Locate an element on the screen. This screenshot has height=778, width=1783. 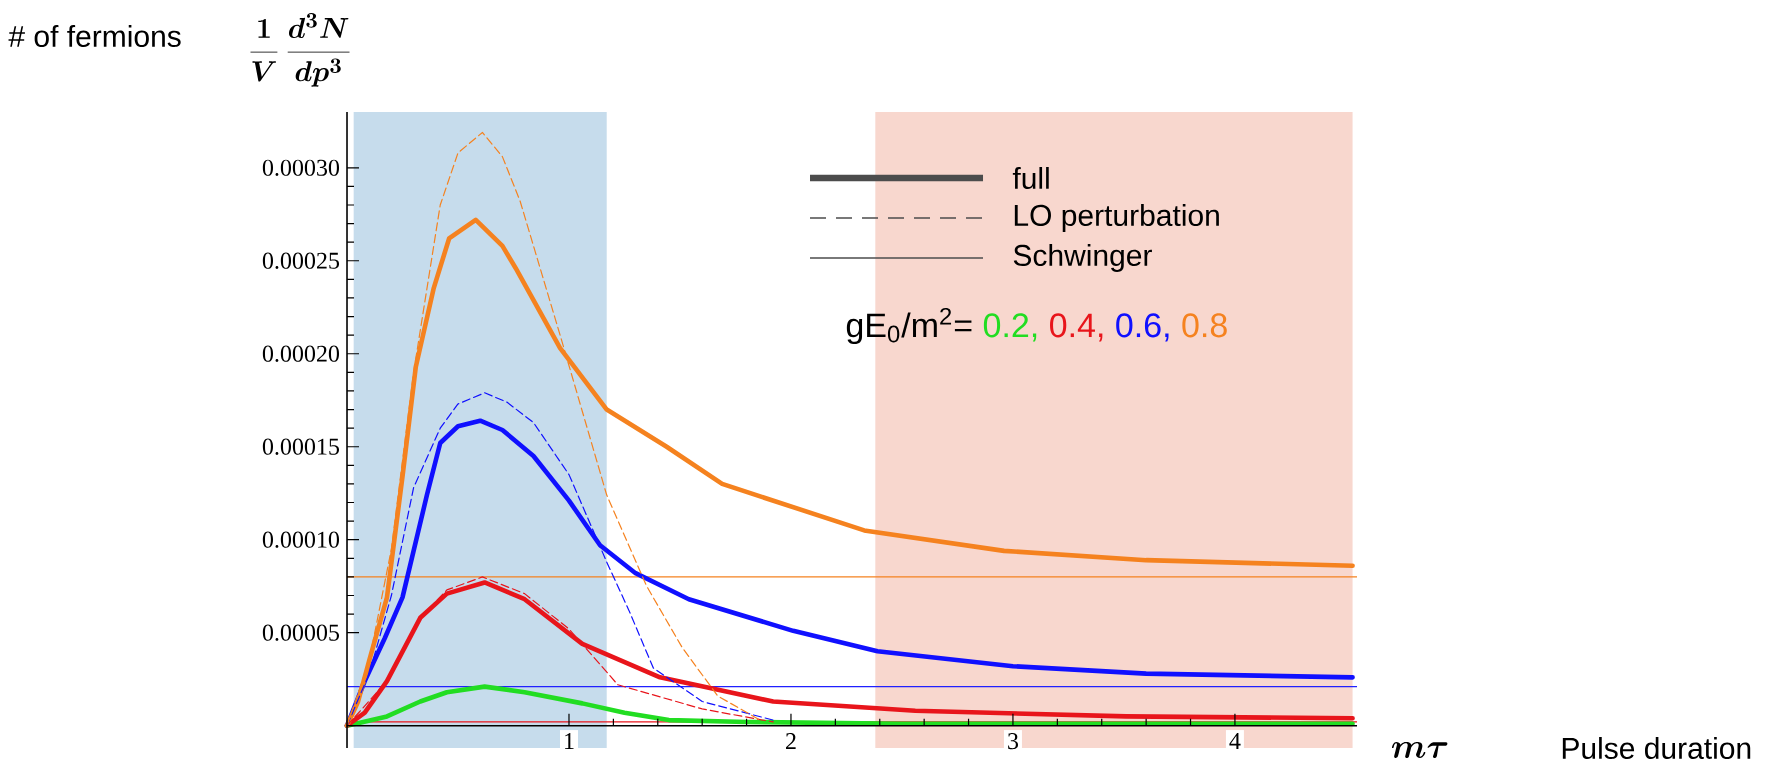
y-tick-label: 0.00025 is located at coordinates (301, 260).